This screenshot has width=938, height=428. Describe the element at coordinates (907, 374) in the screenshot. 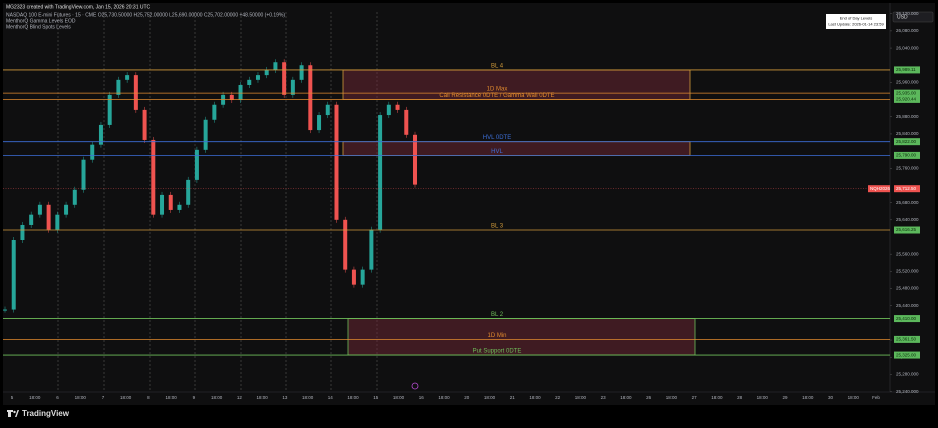

I see `y-tick-label: 25,280.000` at that location.